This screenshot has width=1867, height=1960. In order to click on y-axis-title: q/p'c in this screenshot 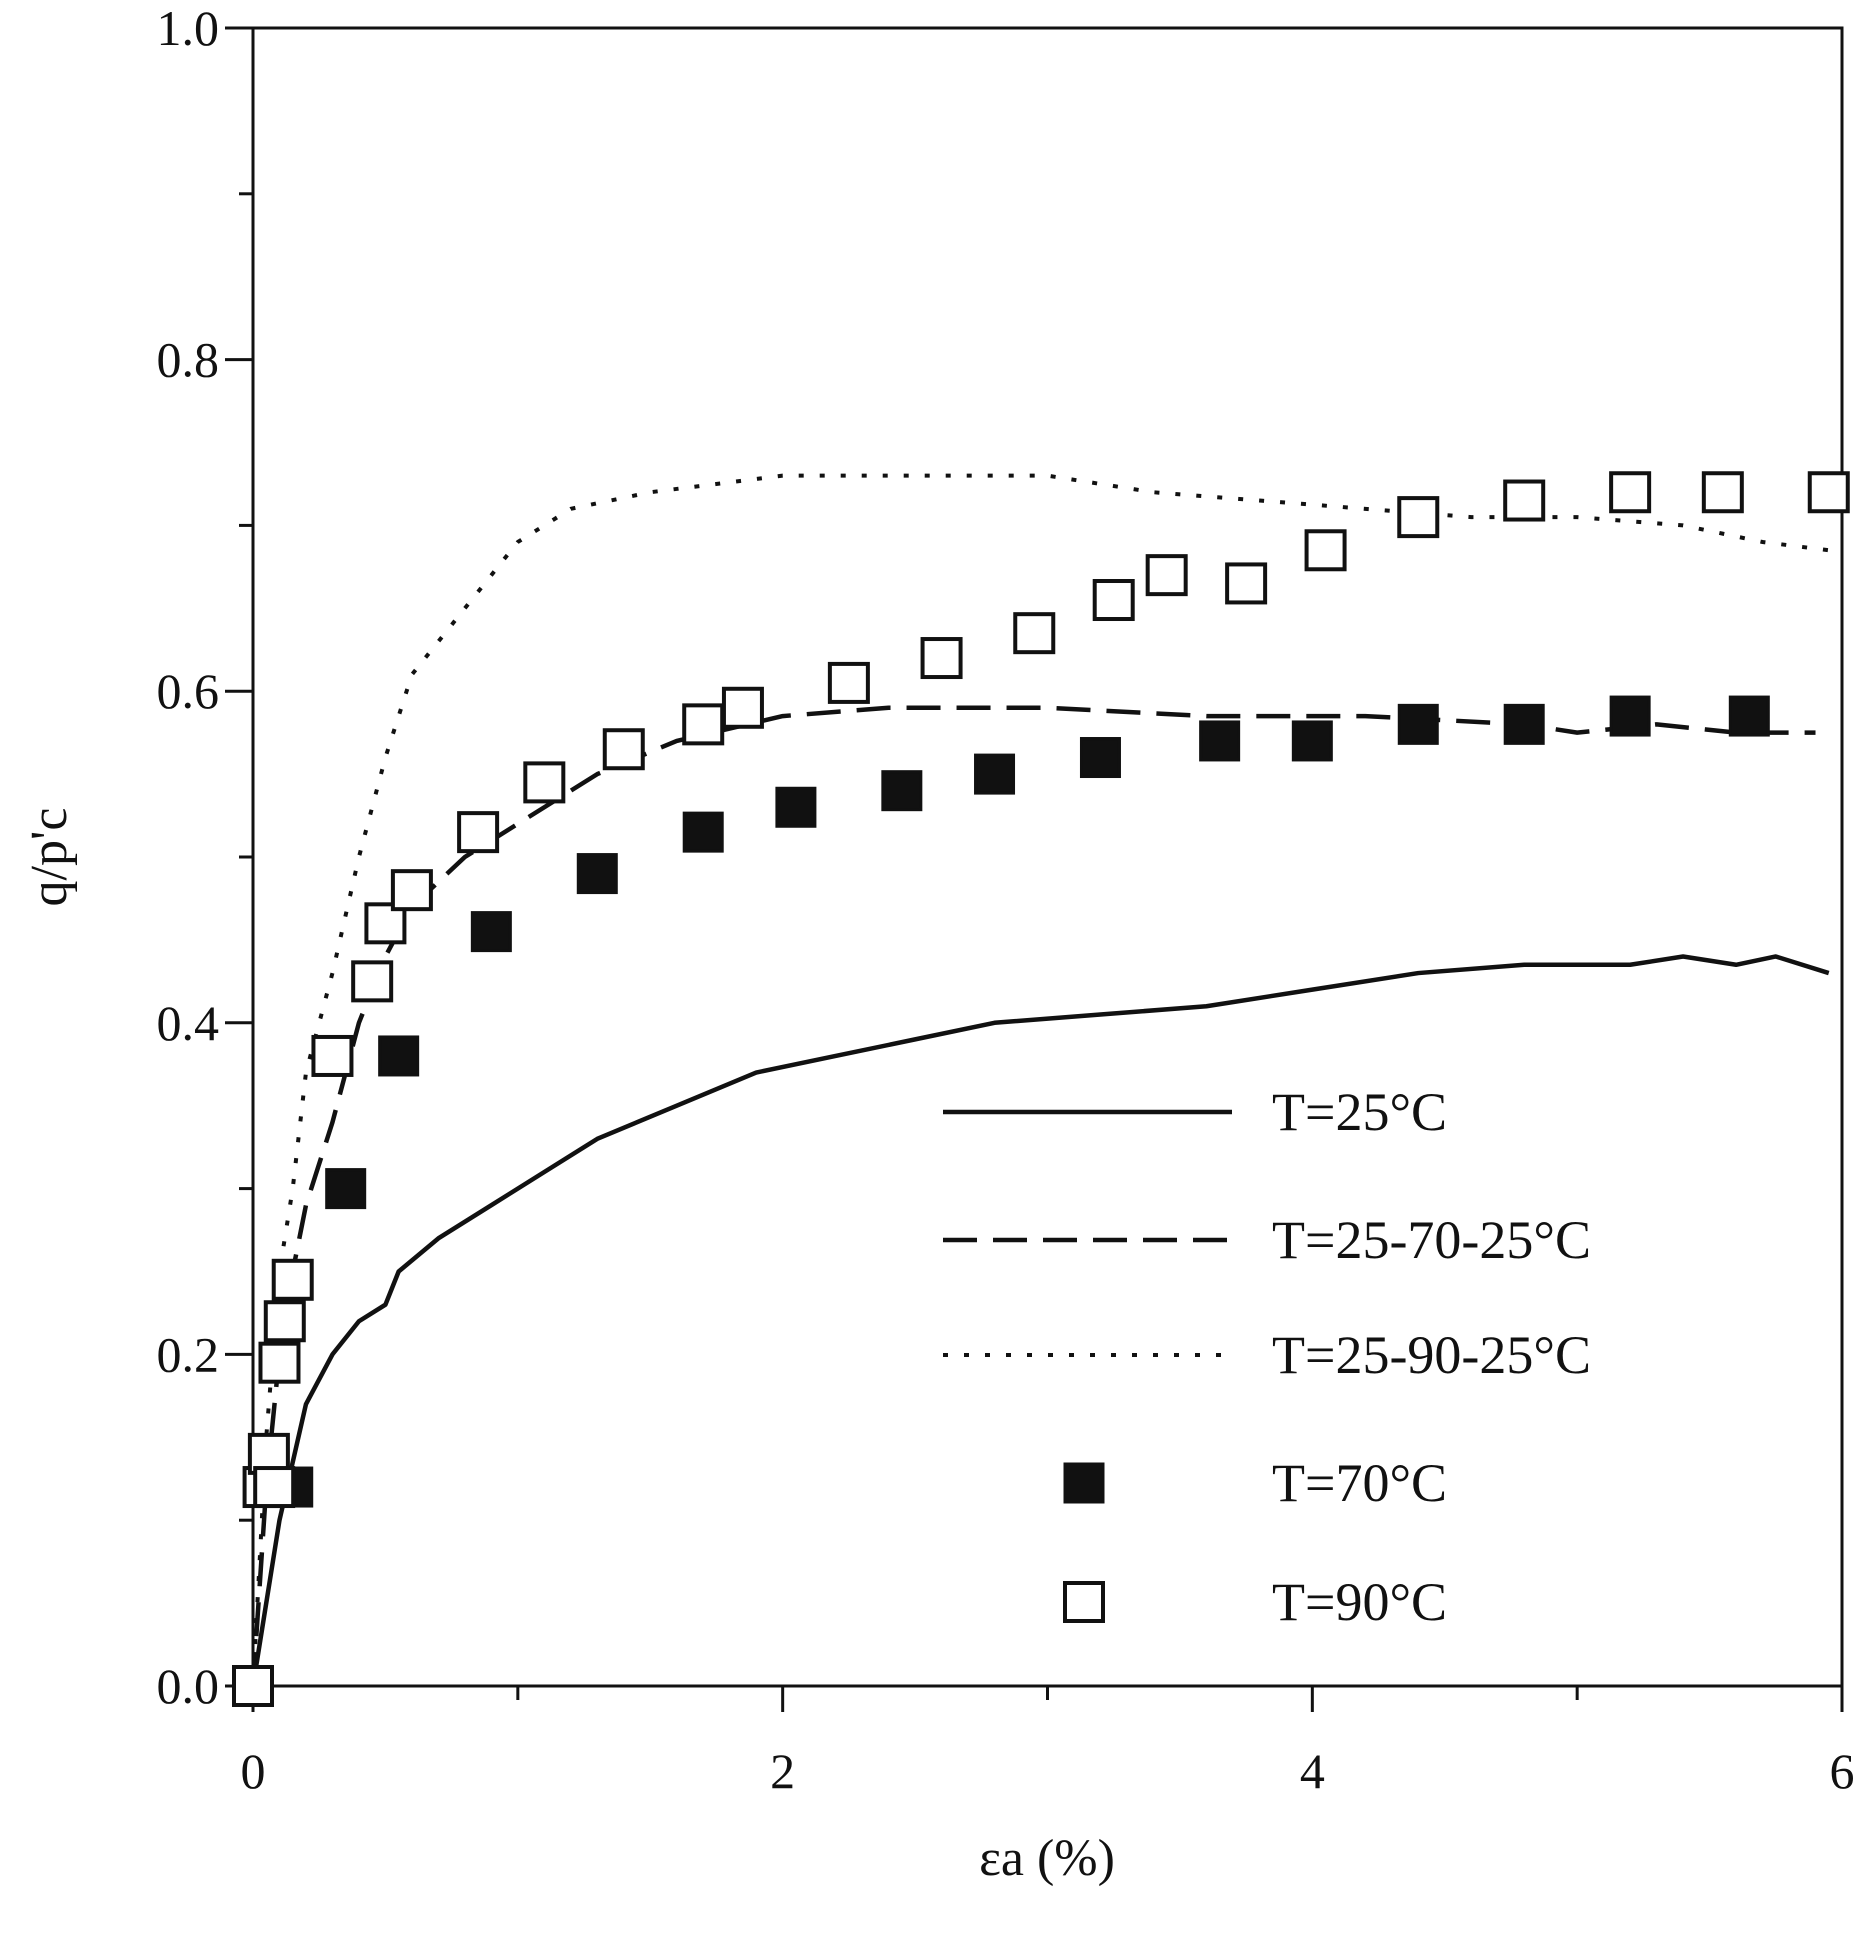, I will do `click(49, 857)`.